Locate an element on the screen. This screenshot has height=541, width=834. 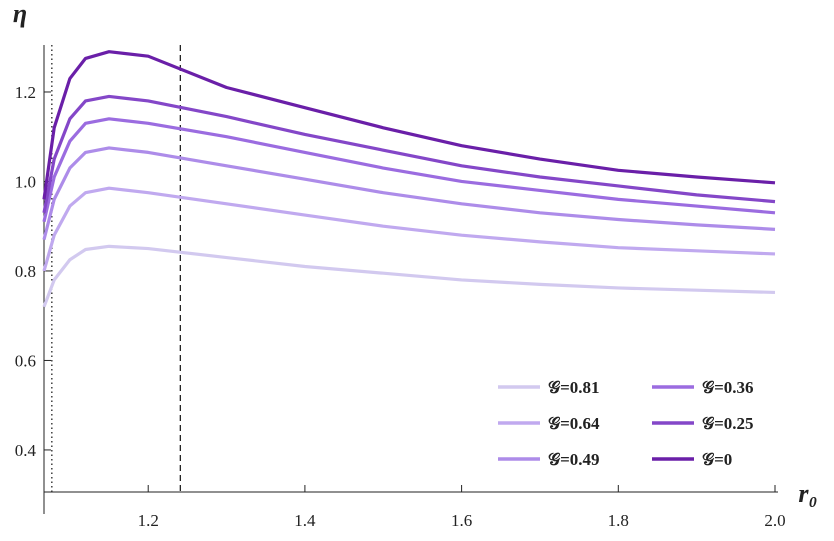
x-tick-label: 1.6 is located at coordinates (461, 520).